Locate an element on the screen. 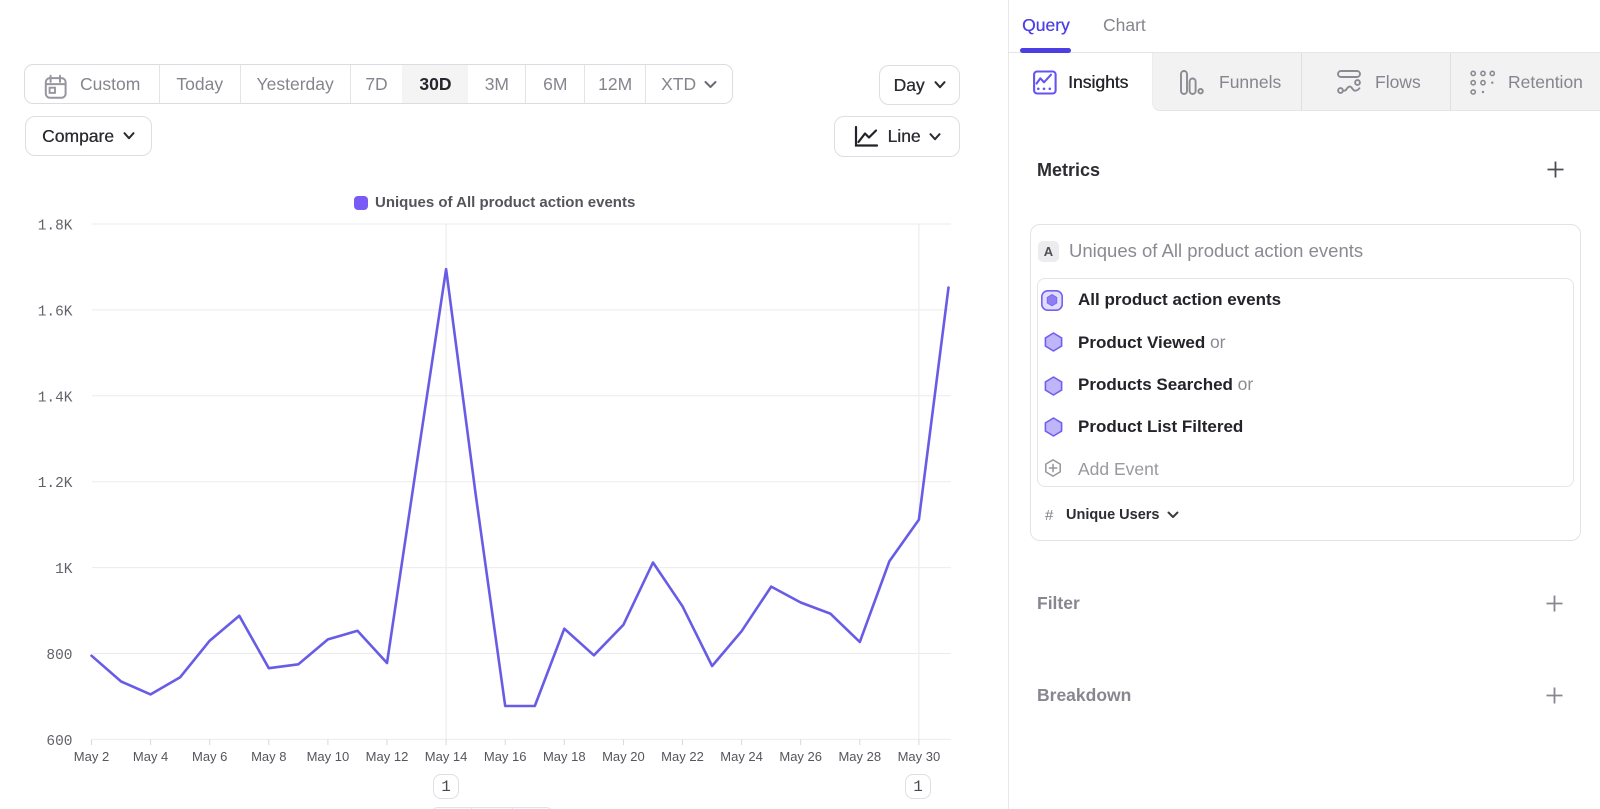 The height and width of the screenshot is (809, 1600). svg-text: May 2 is located at coordinates (91, 756).